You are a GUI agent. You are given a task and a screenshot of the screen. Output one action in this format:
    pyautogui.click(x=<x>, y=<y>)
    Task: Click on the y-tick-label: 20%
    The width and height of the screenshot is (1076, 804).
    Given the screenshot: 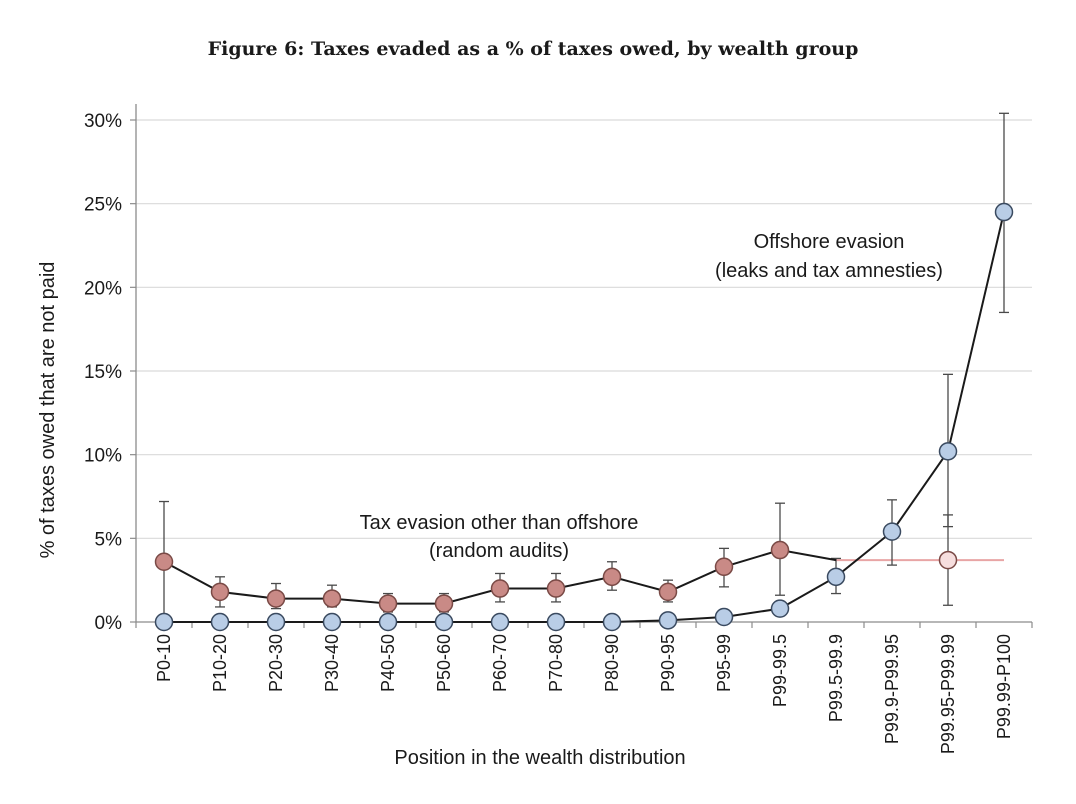 What is the action you would take?
    pyautogui.click(x=103, y=288)
    